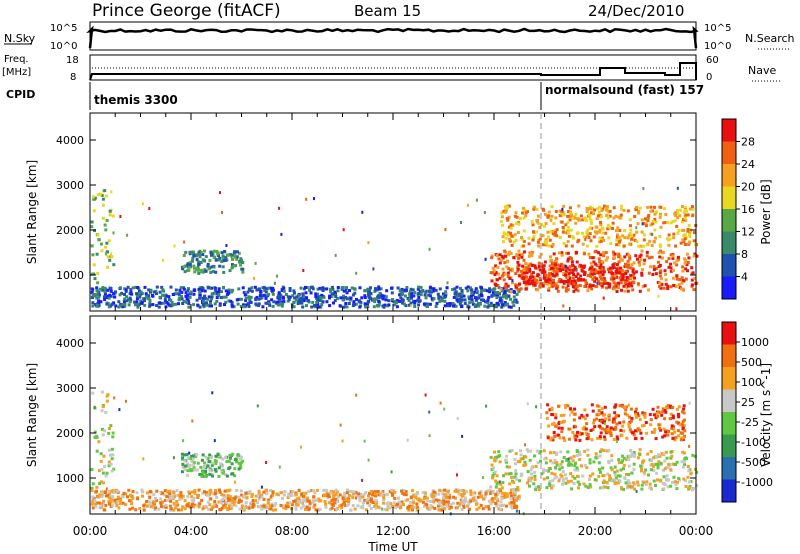 The width and height of the screenshot is (800, 554). What do you see at coordinates (393, 531) in the screenshot?
I see `time-axis-labels: 00:00 04:00 08:00 12:00 16:00 20:00 00:00` at bounding box center [393, 531].